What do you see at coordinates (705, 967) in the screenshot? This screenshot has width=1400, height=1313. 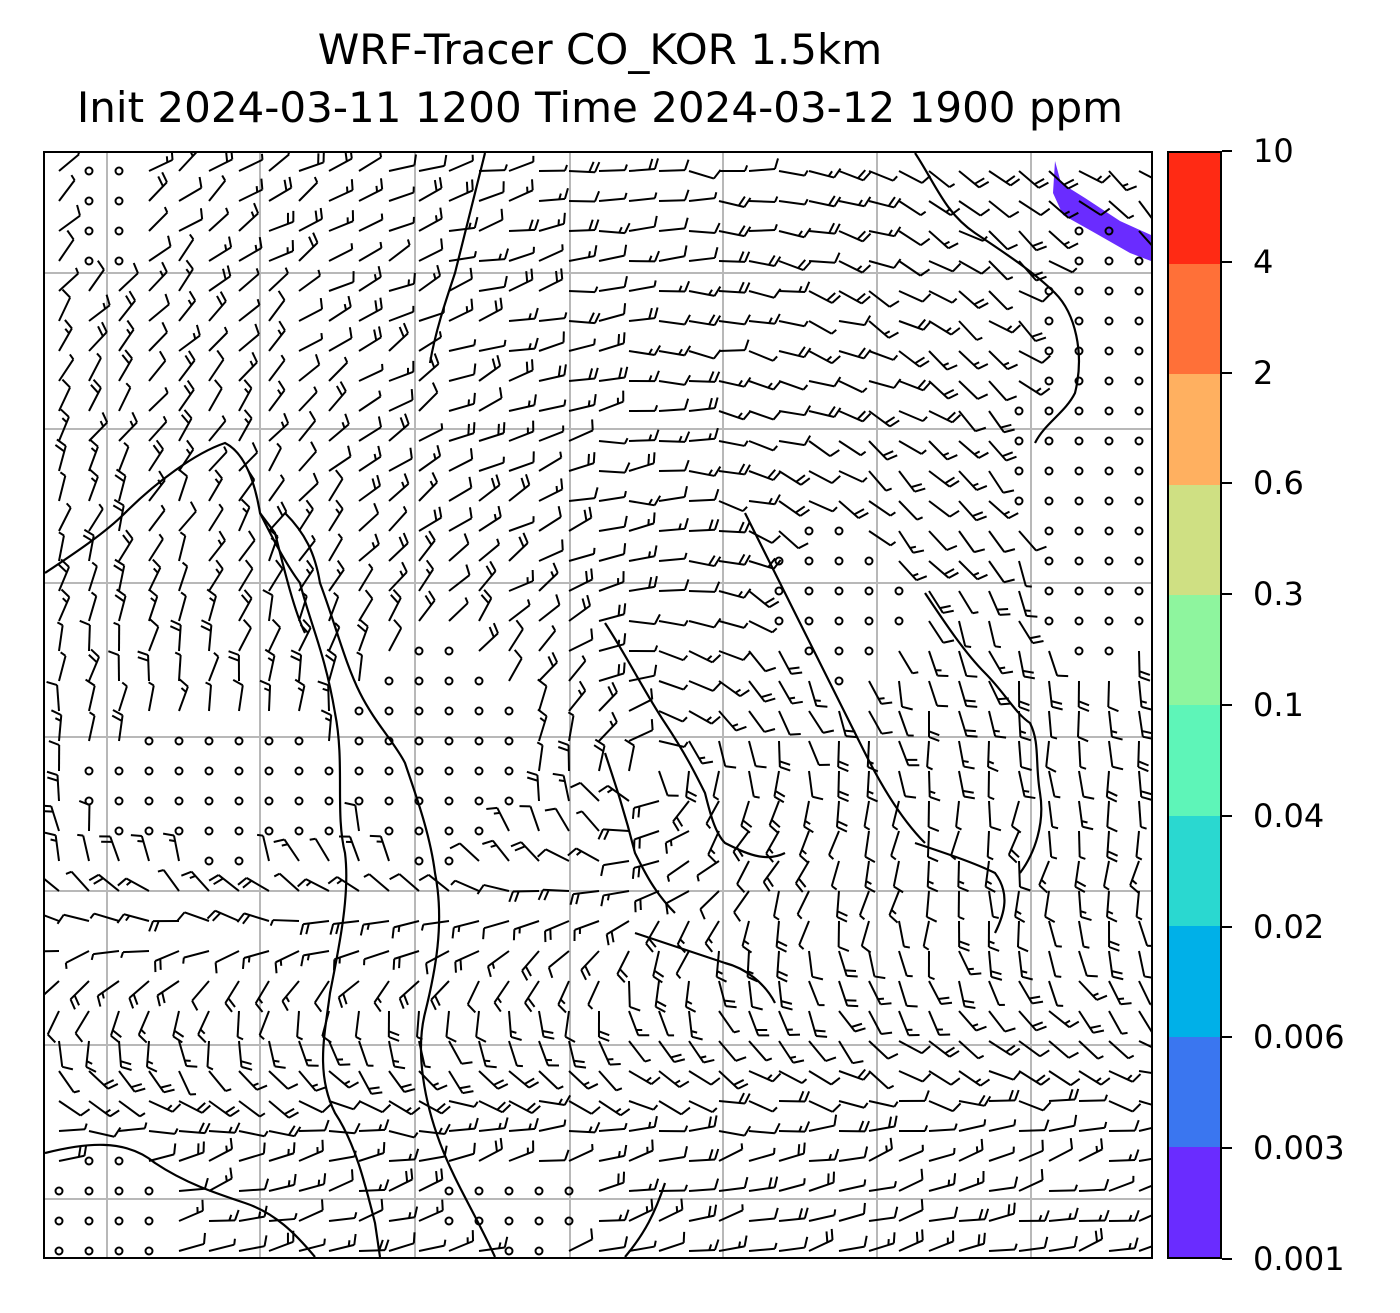 I see `coastline-south-island` at bounding box center [705, 967].